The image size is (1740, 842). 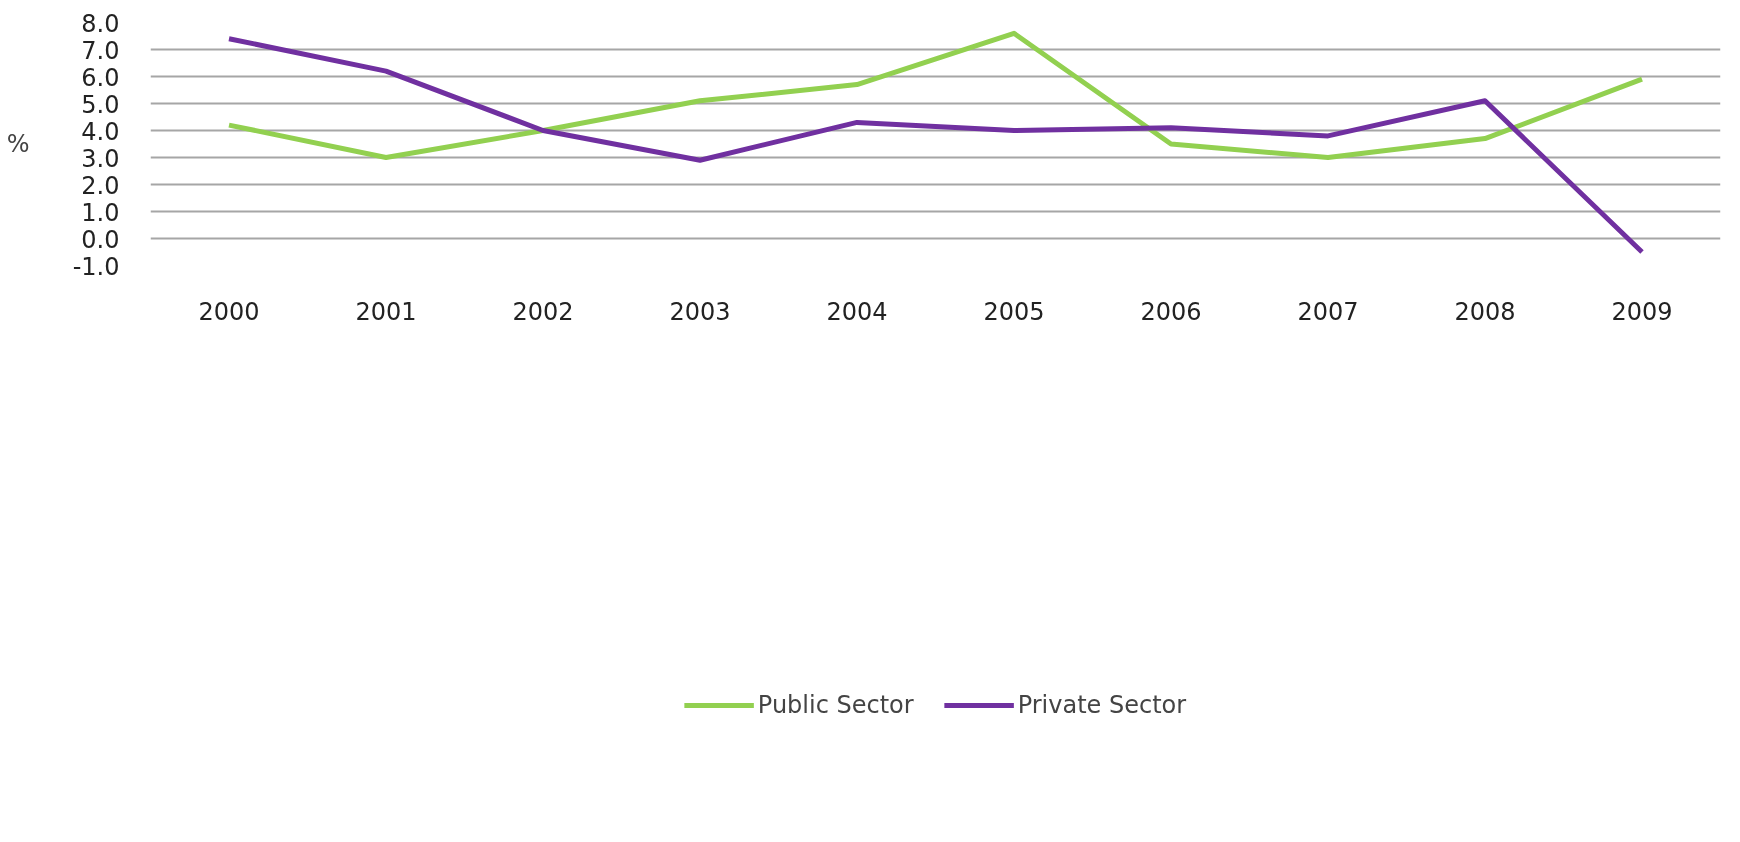 What do you see at coordinates (1171, 311) in the screenshot?
I see `x-tick-label: 2006` at bounding box center [1171, 311].